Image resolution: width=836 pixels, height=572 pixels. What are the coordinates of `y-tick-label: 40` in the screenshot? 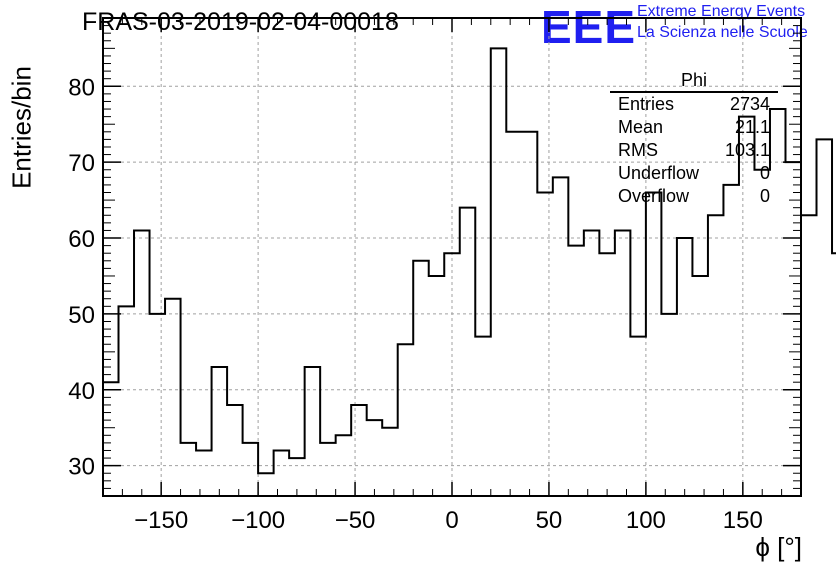 It's located at (81, 391).